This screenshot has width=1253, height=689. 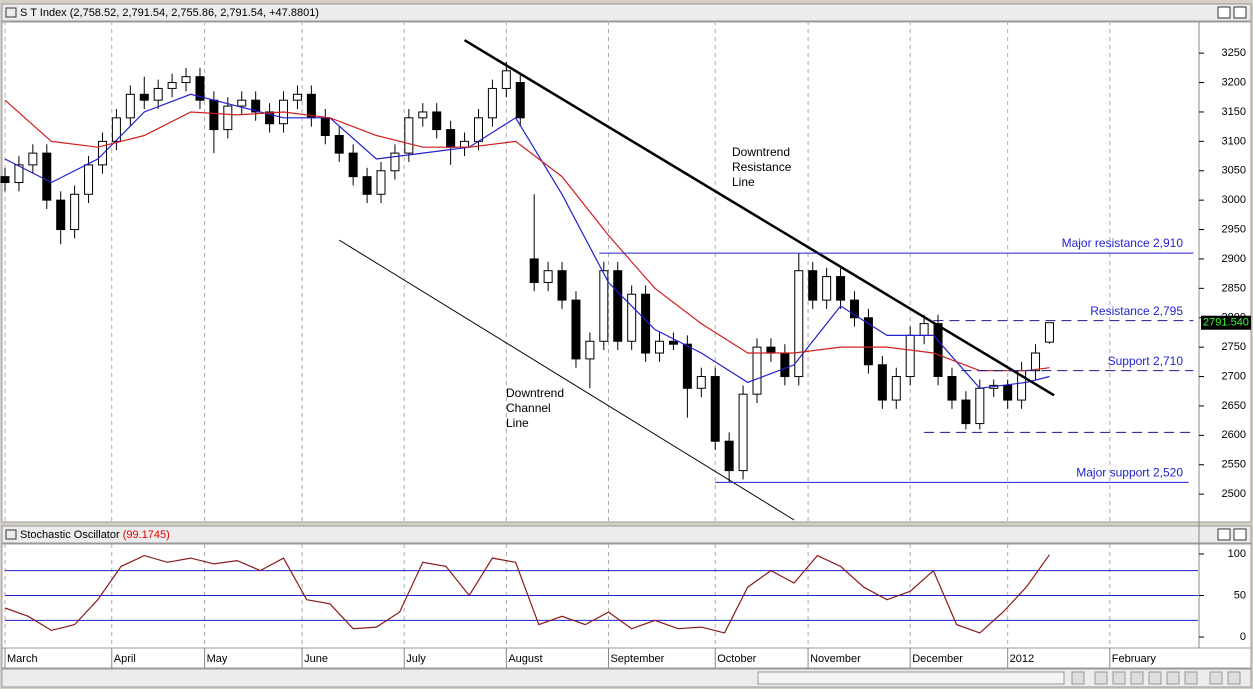 I want to click on stoch-name: Stochastic Oscillator, so click(x=70, y=535).